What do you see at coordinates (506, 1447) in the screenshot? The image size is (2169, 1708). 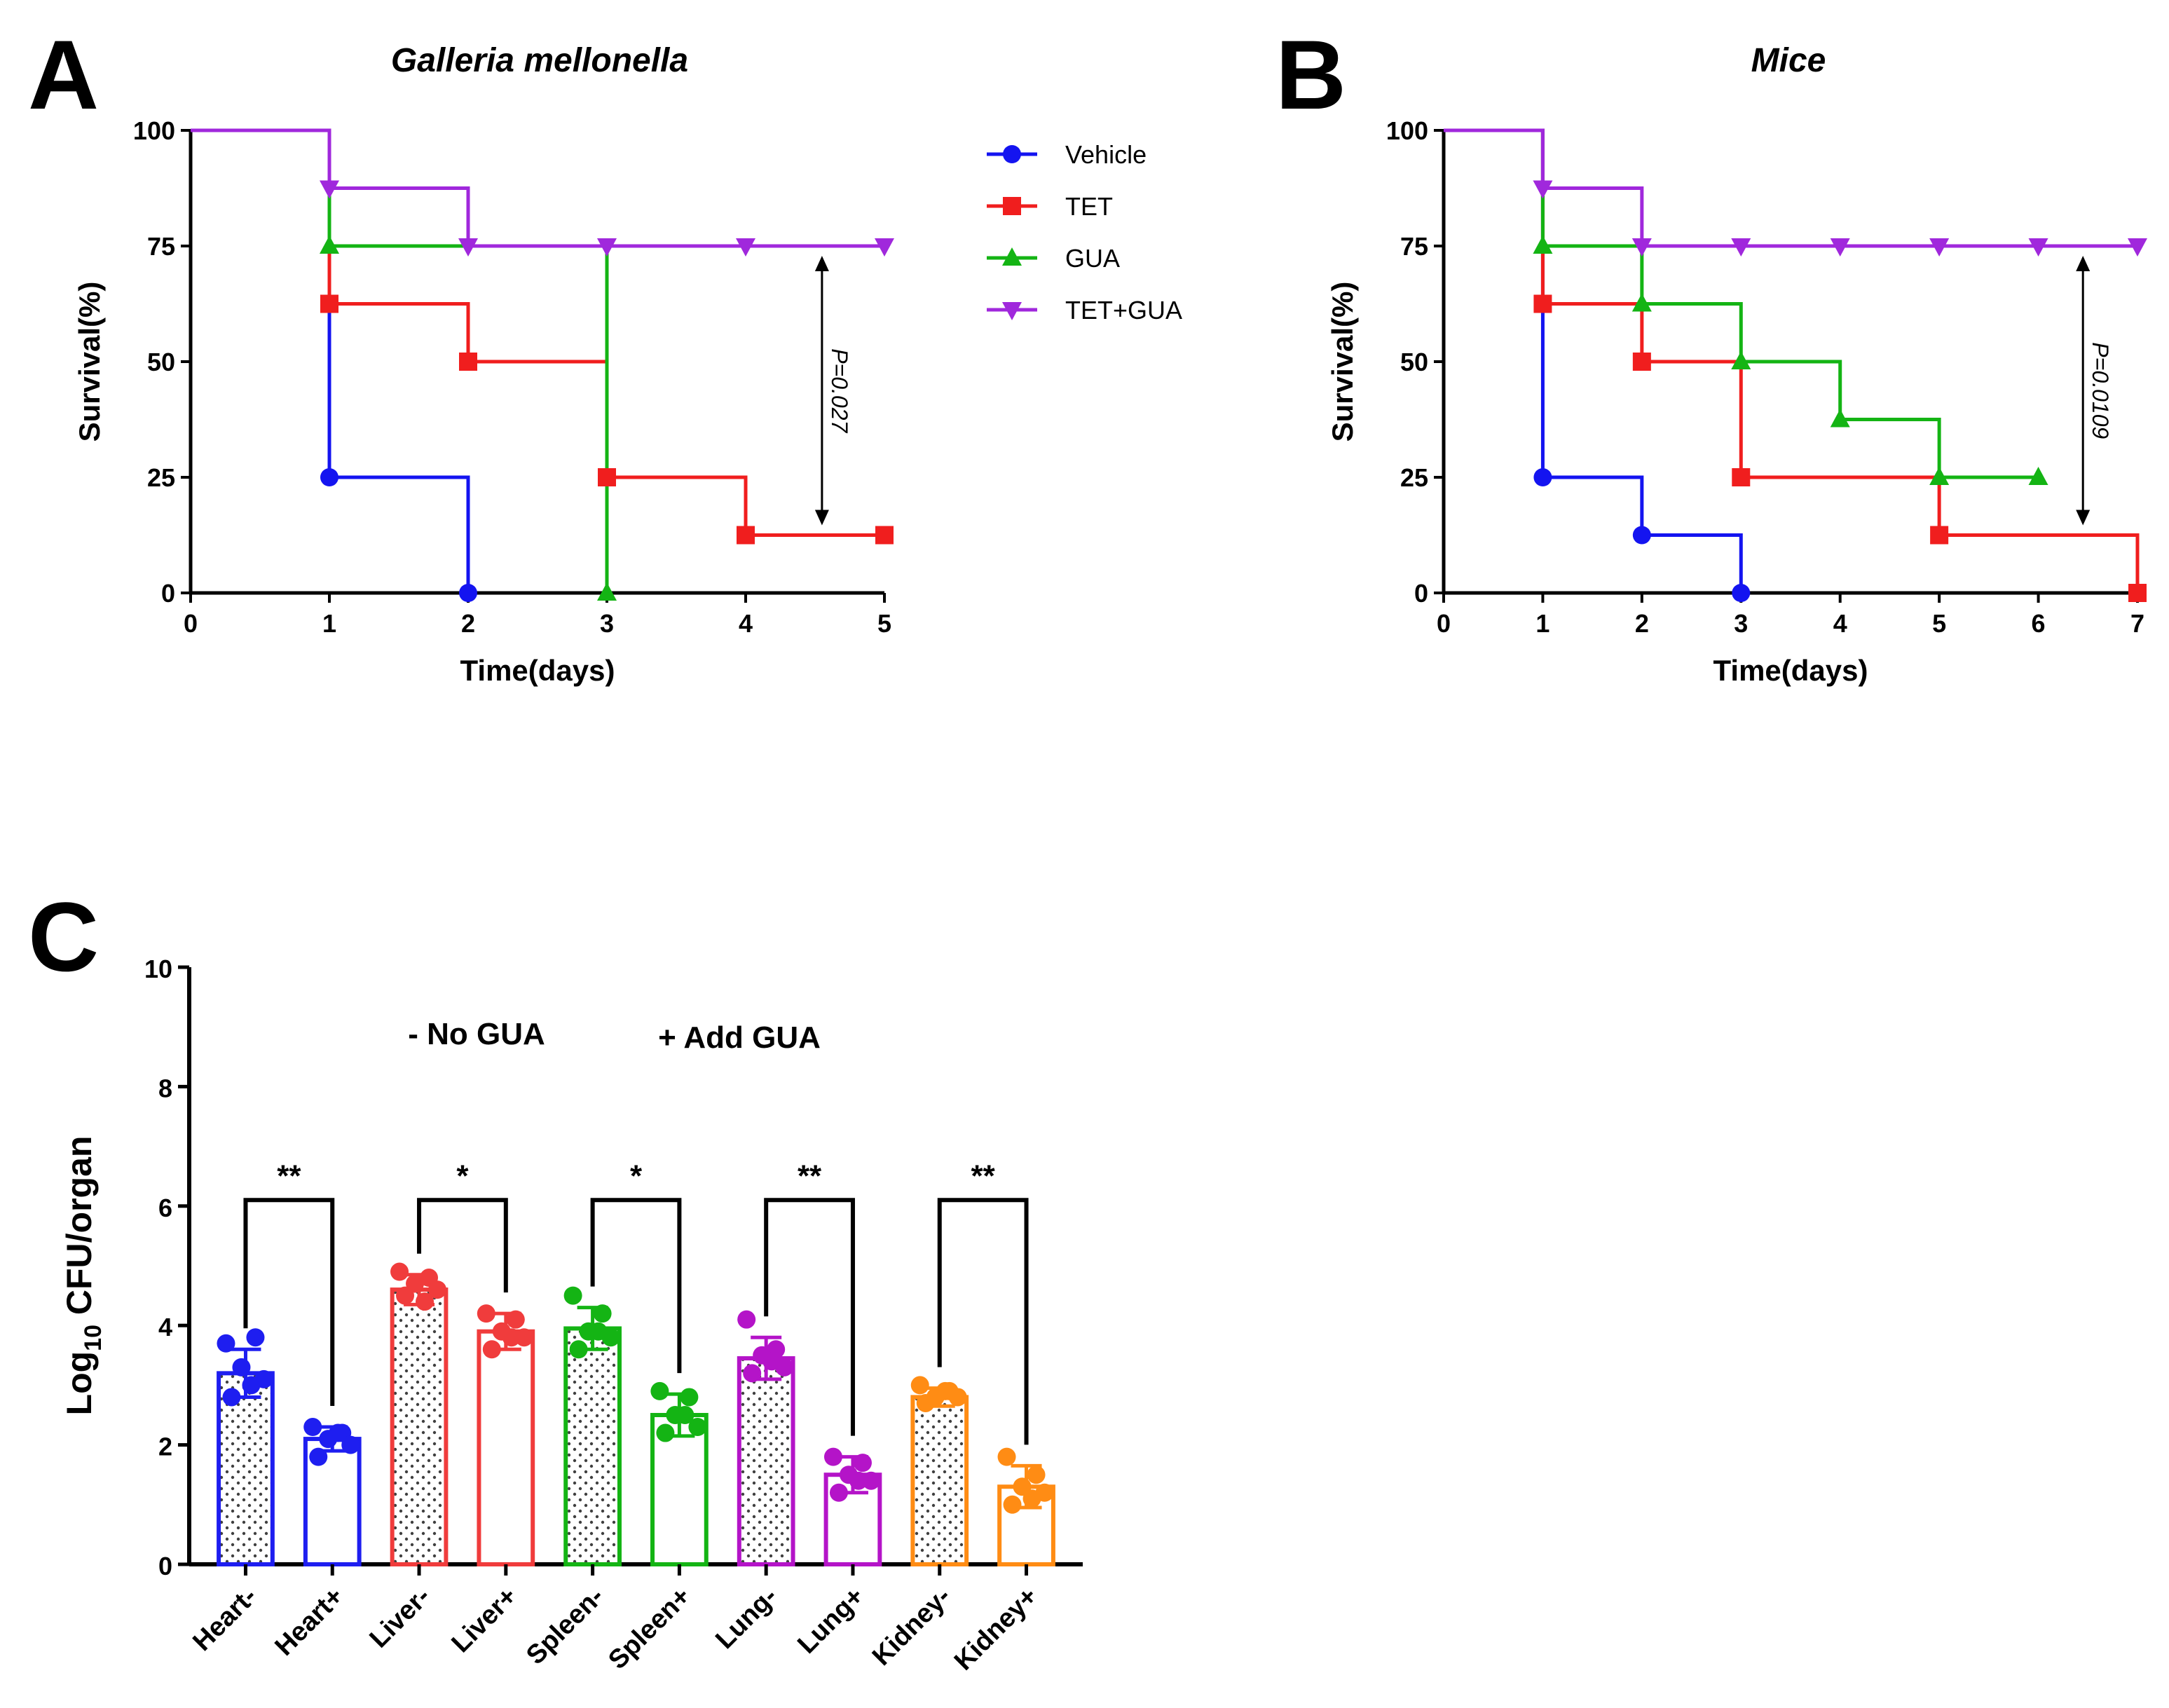 I see `bar-liver-plus` at bounding box center [506, 1447].